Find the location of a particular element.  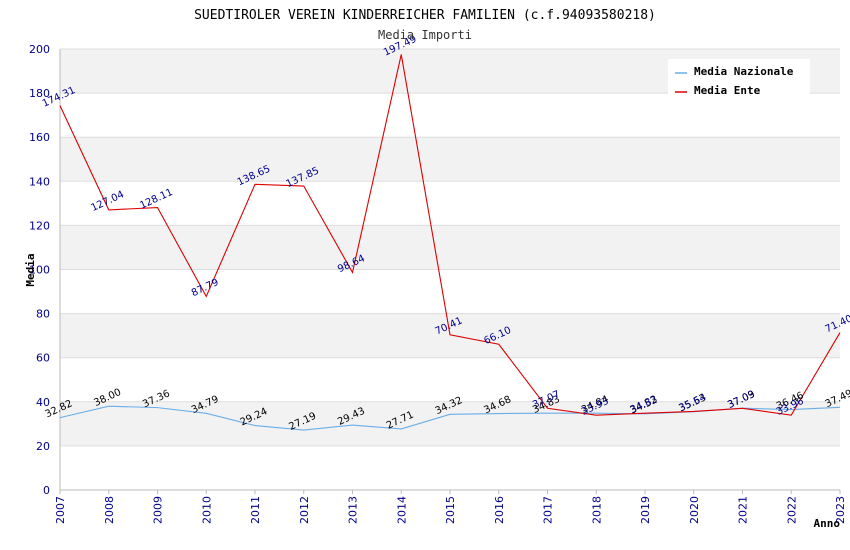

y-tick-label: 0 is located at coordinates (46, 490).